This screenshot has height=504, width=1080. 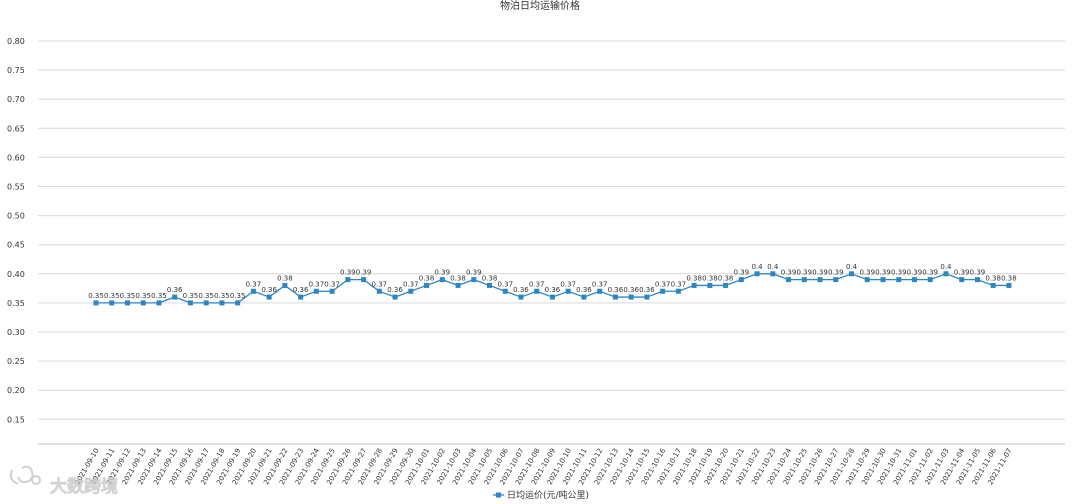 What do you see at coordinates (16, 99) in the screenshot?
I see `y-tick-label: 0.70` at bounding box center [16, 99].